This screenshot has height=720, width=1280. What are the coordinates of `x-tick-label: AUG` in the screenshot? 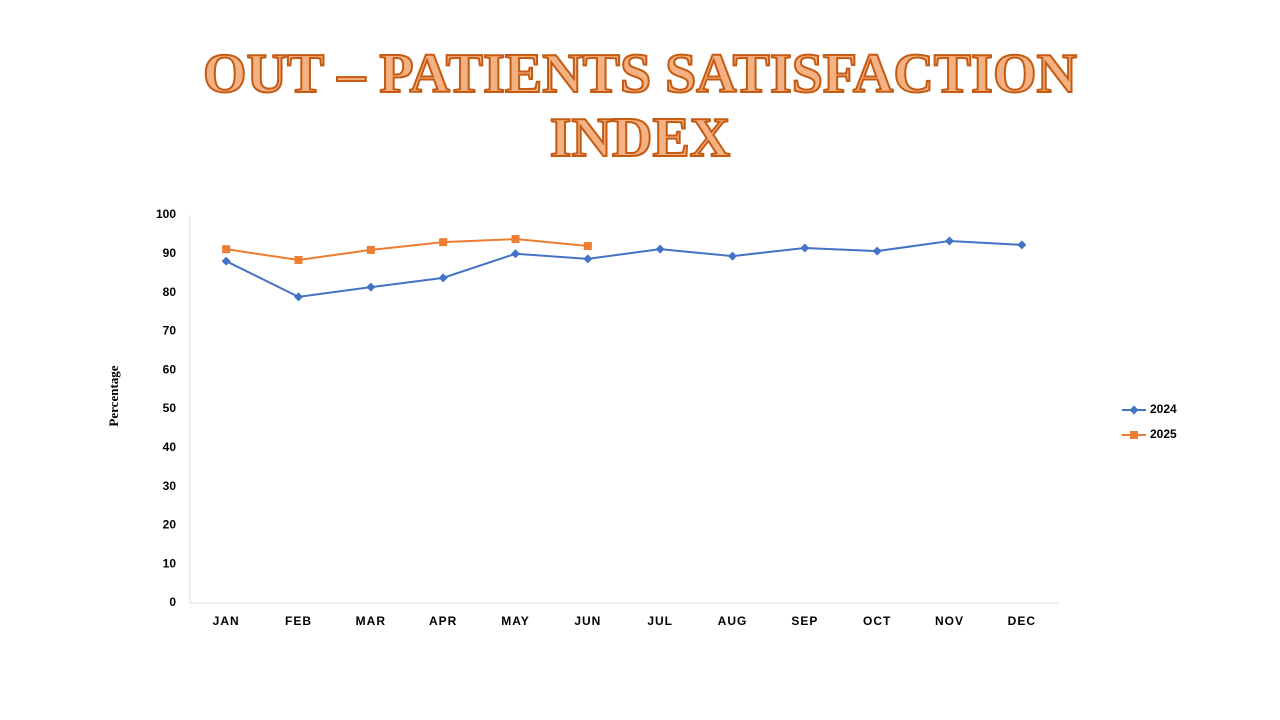 It's located at (733, 621).